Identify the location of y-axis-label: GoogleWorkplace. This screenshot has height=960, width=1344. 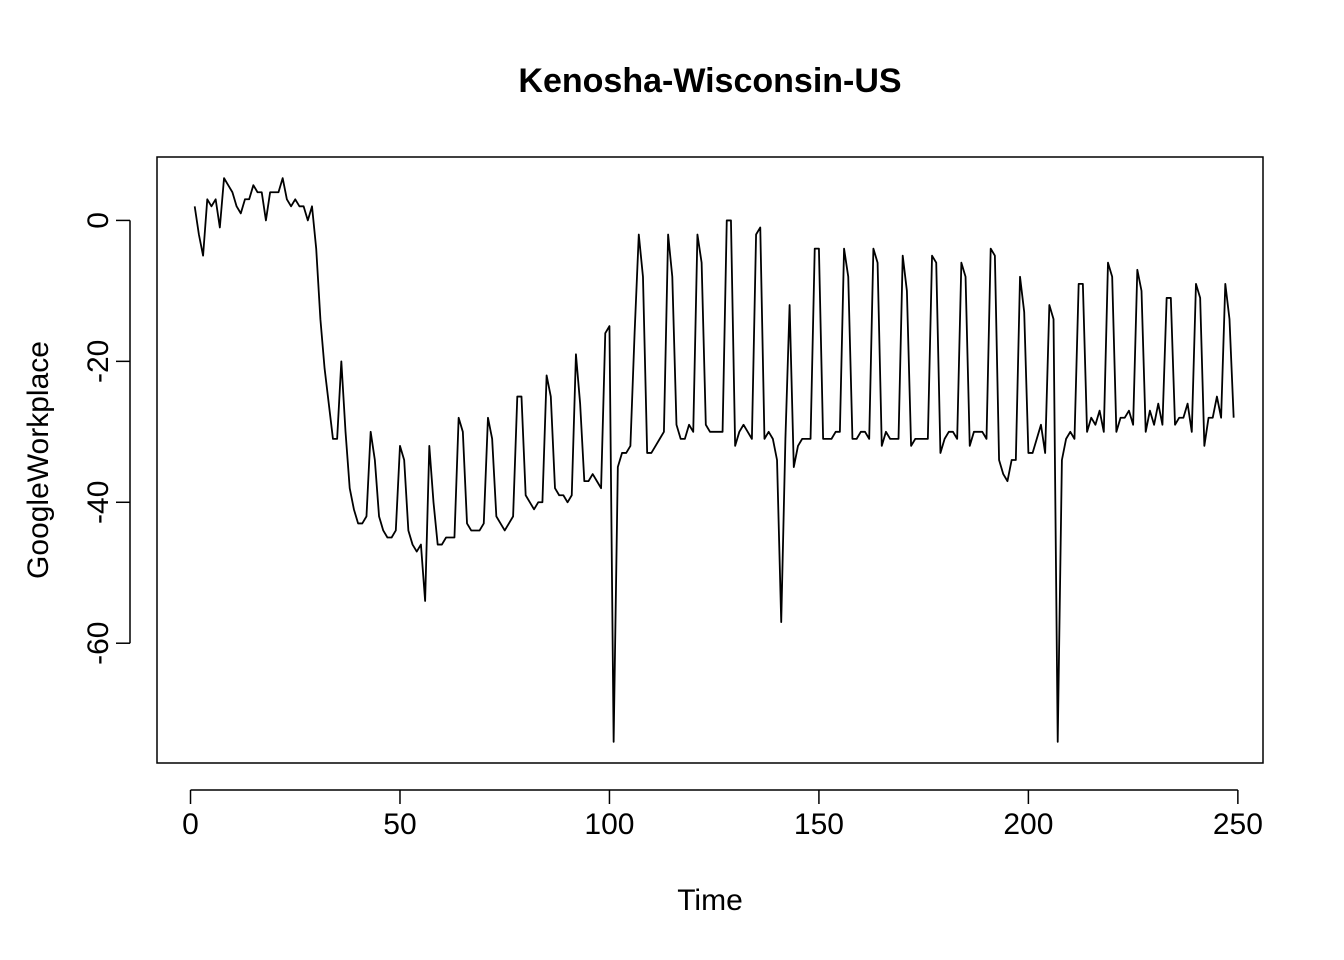
(38, 460).